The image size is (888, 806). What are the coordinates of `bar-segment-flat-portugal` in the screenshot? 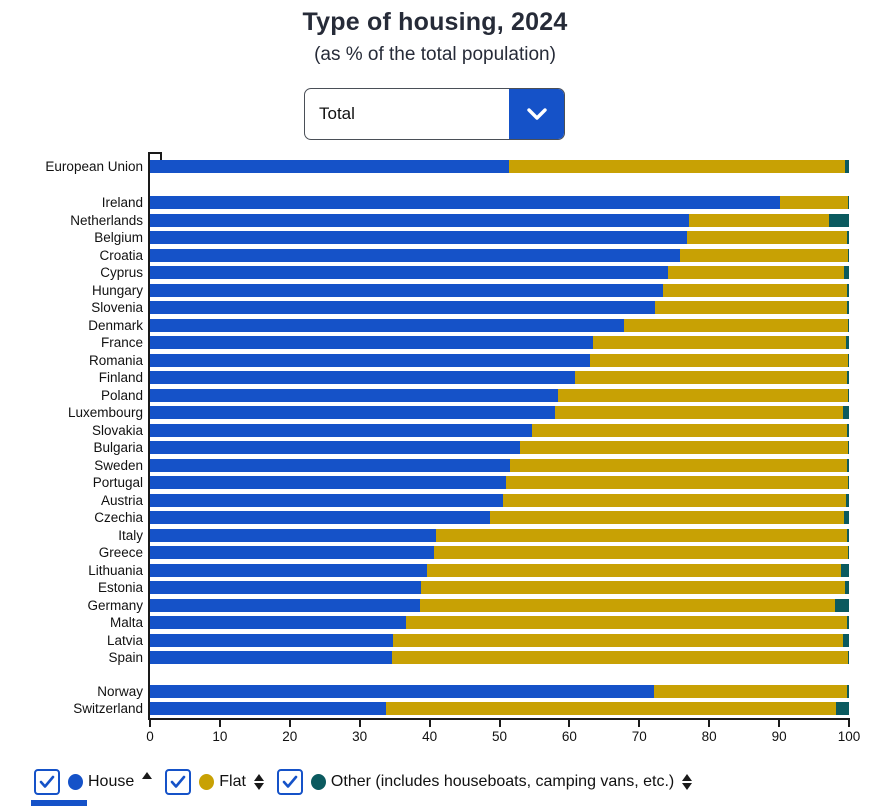 It's located at (677, 482).